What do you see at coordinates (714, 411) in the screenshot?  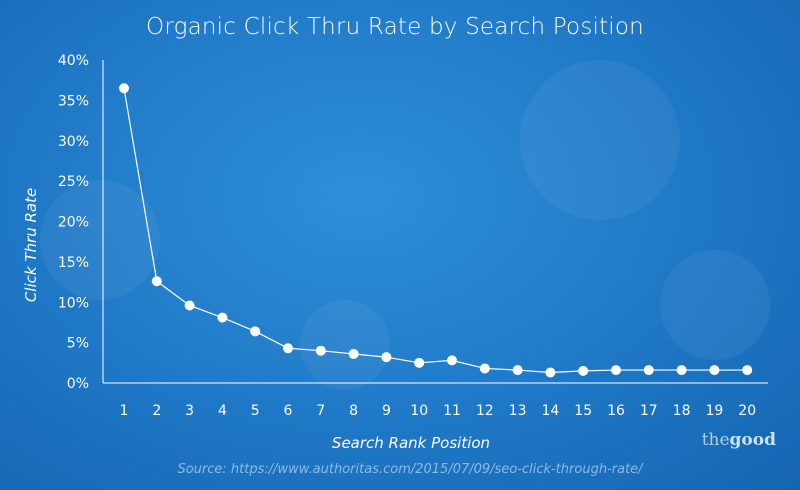 I see `x-tick-label: 19` at bounding box center [714, 411].